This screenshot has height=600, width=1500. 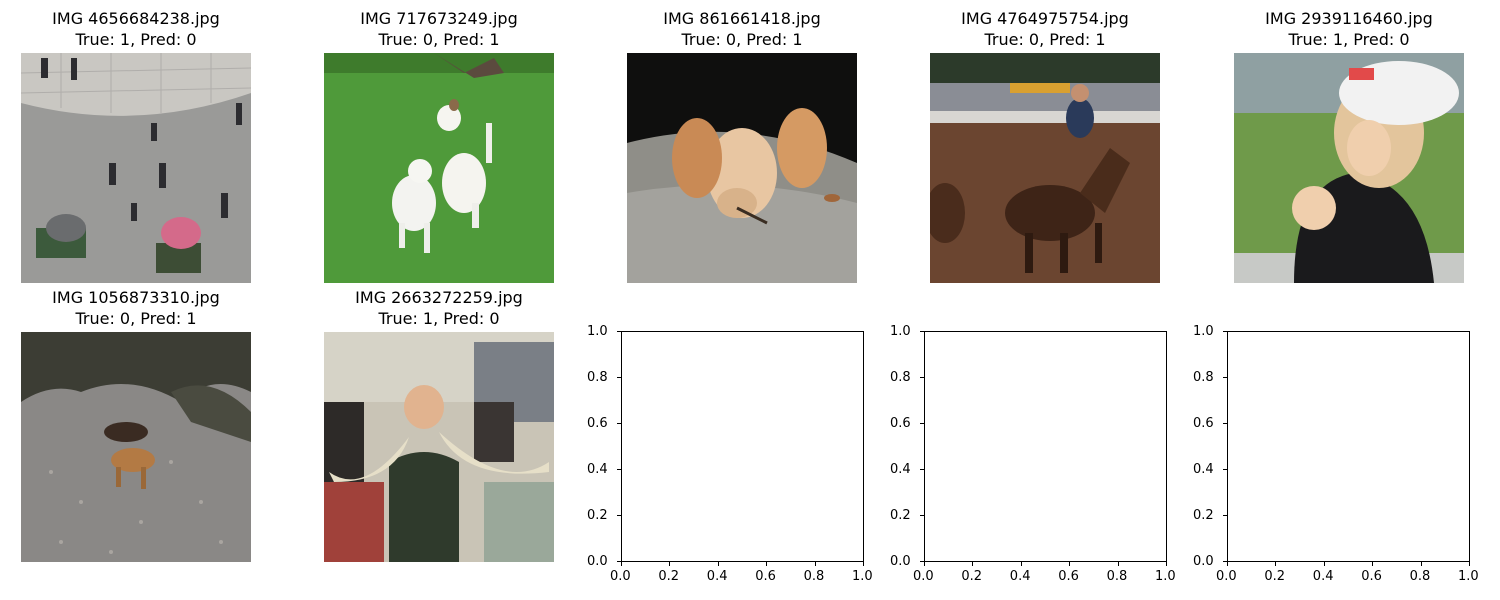 I want to click on image-filename: IMG 4656684238.jpg, so click(x=136, y=18).